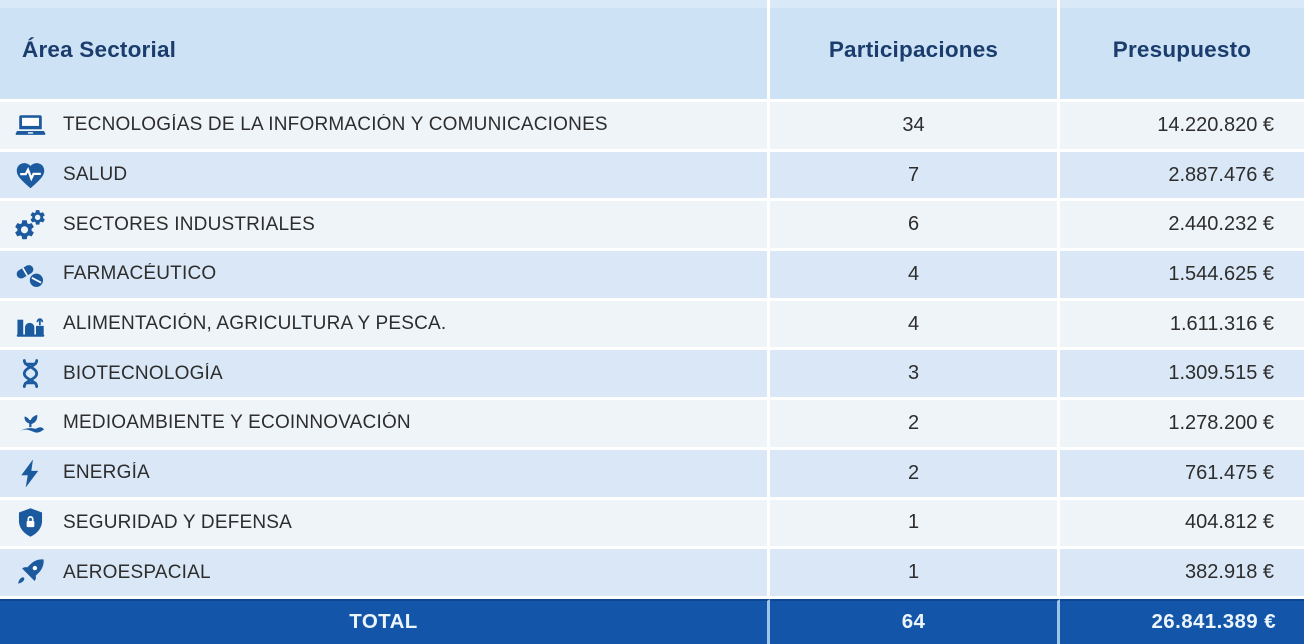  Describe the element at coordinates (1182, 574) in the screenshot. I see `presupuesto-value: 382.918 €` at that location.